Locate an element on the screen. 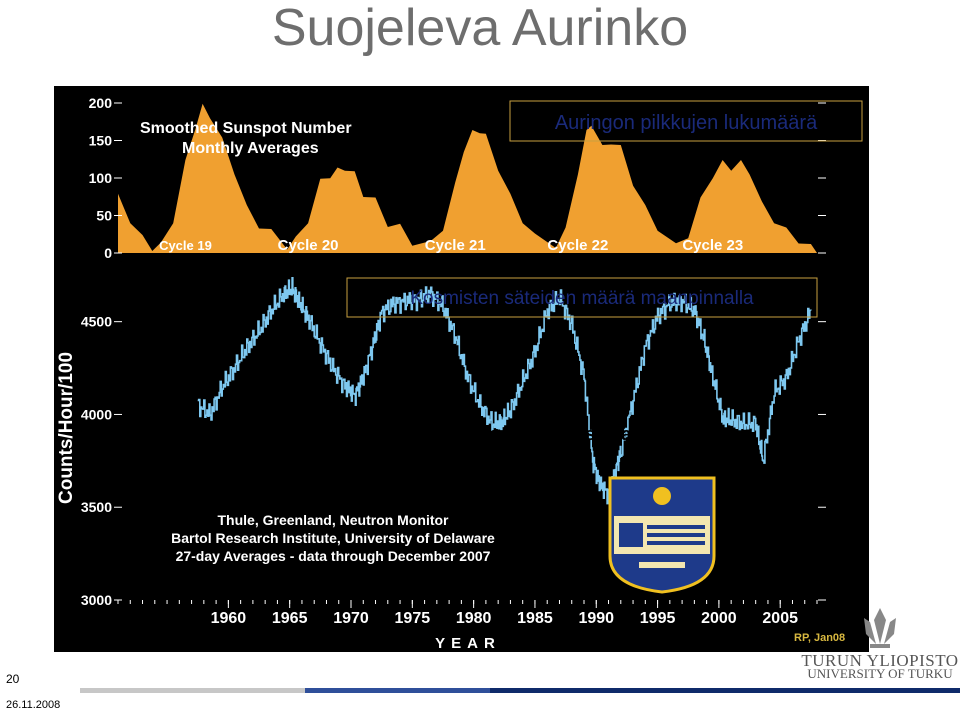 The height and width of the screenshot is (711, 960). cycle-label: Cycle 20 is located at coordinates (308, 245).